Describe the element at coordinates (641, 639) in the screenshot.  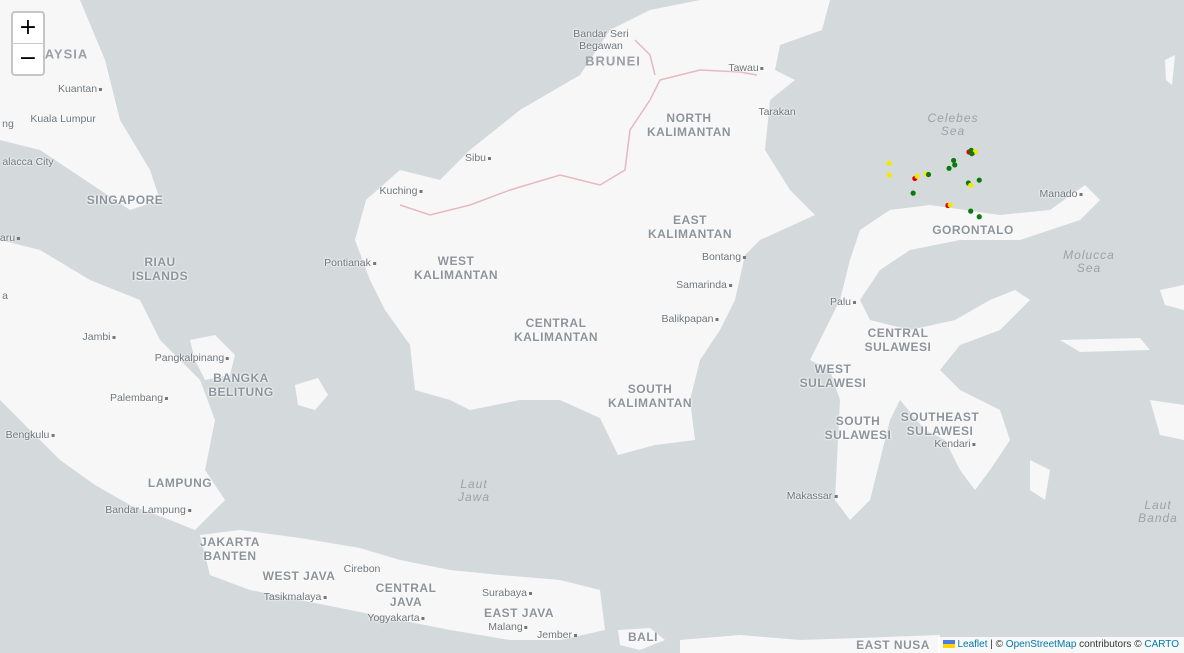
I see `bali-land` at that location.